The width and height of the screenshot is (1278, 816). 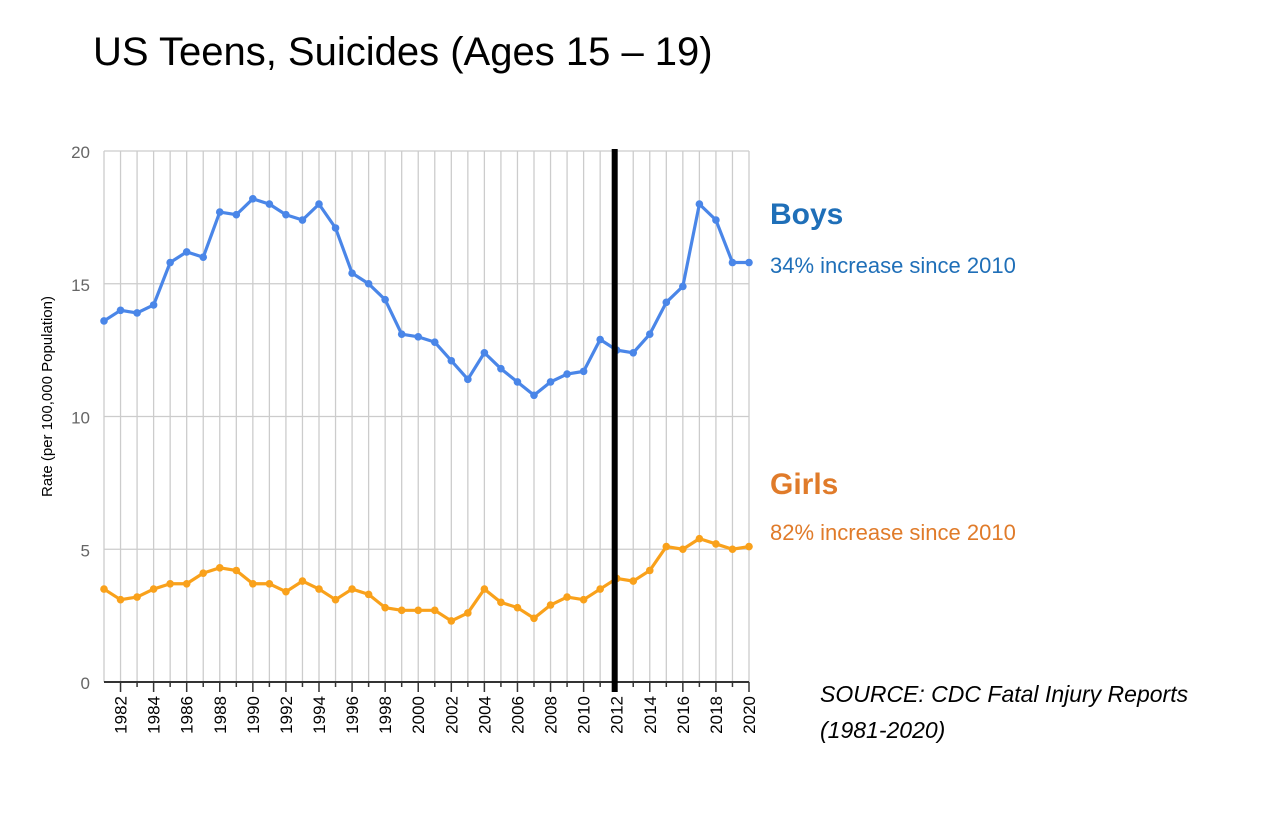 I want to click on x-tick-label: 1982, so click(x=121, y=715).